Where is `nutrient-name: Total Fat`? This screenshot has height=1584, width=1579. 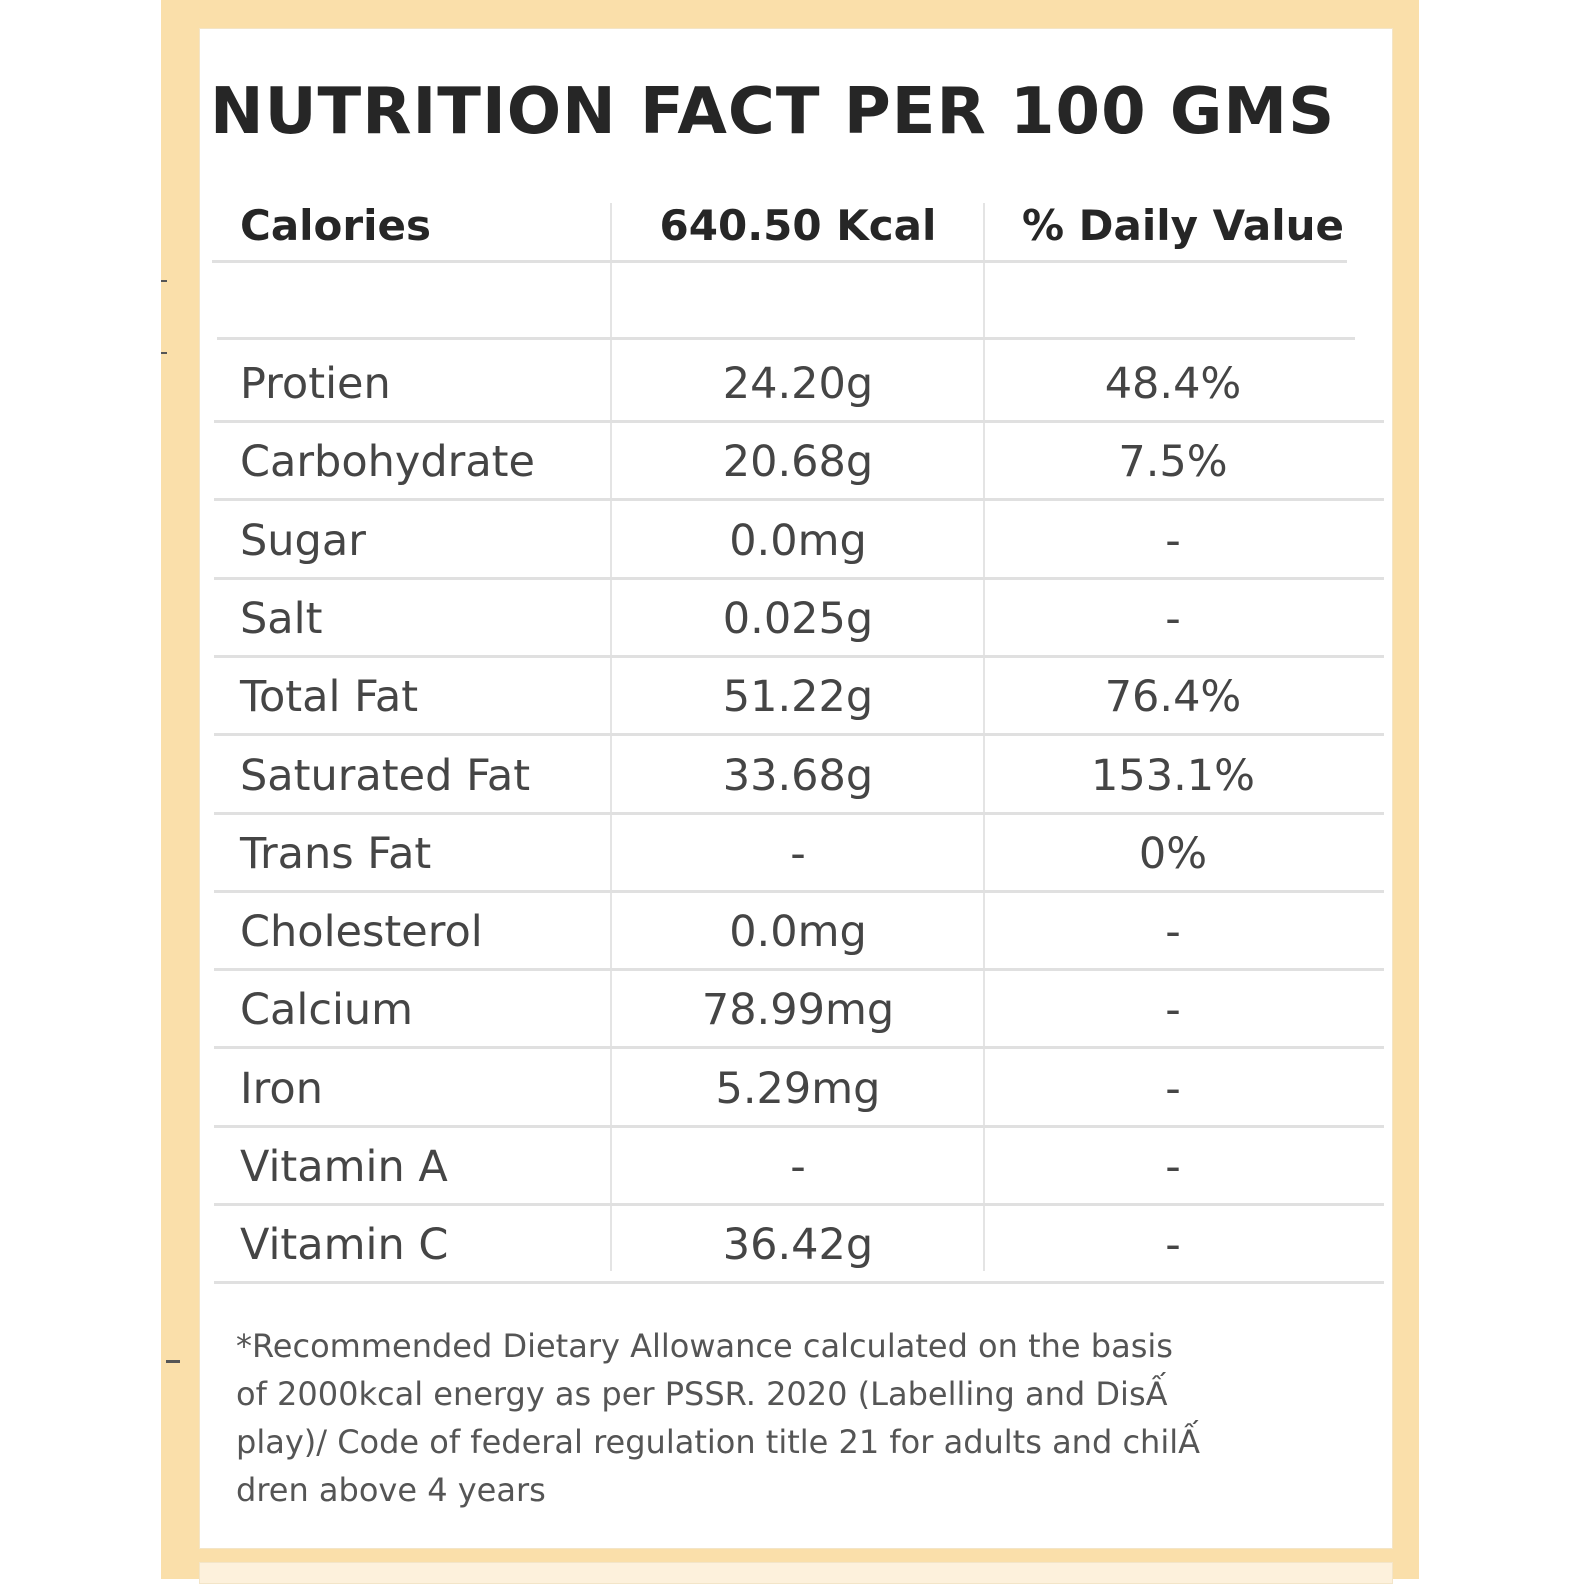
nutrient-name: Total Fat is located at coordinates (329, 697).